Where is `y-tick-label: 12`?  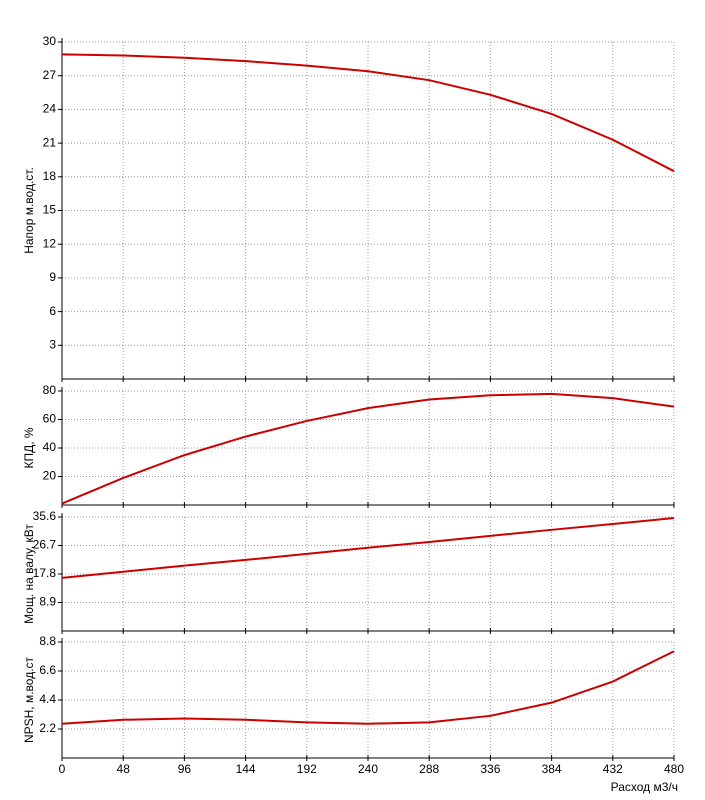
y-tick-label: 12 is located at coordinates (50, 243).